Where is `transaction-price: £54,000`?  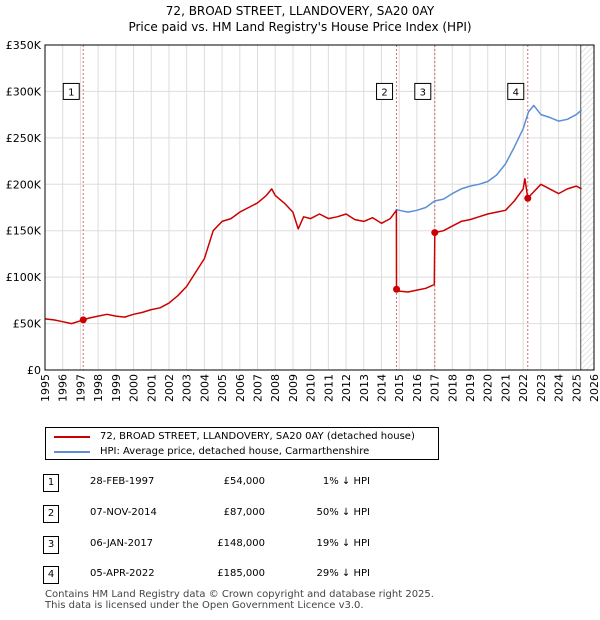
transaction-price: £54,000 is located at coordinates (244, 481).